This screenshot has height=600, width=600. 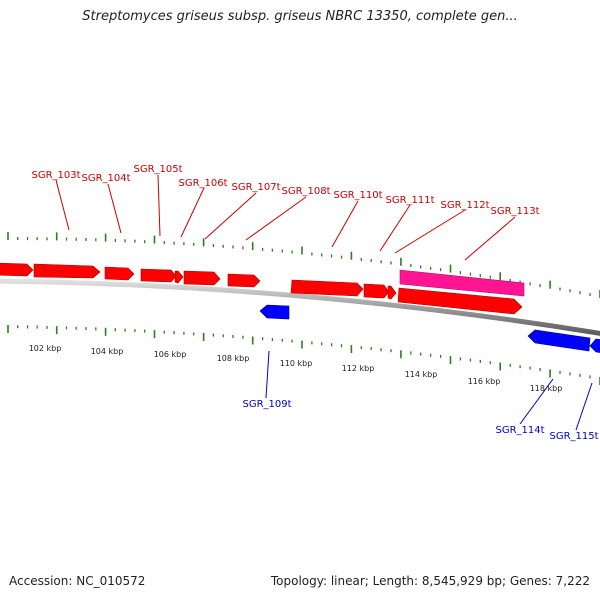 I want to click on genome-backbone, so click(x=300, y=307).